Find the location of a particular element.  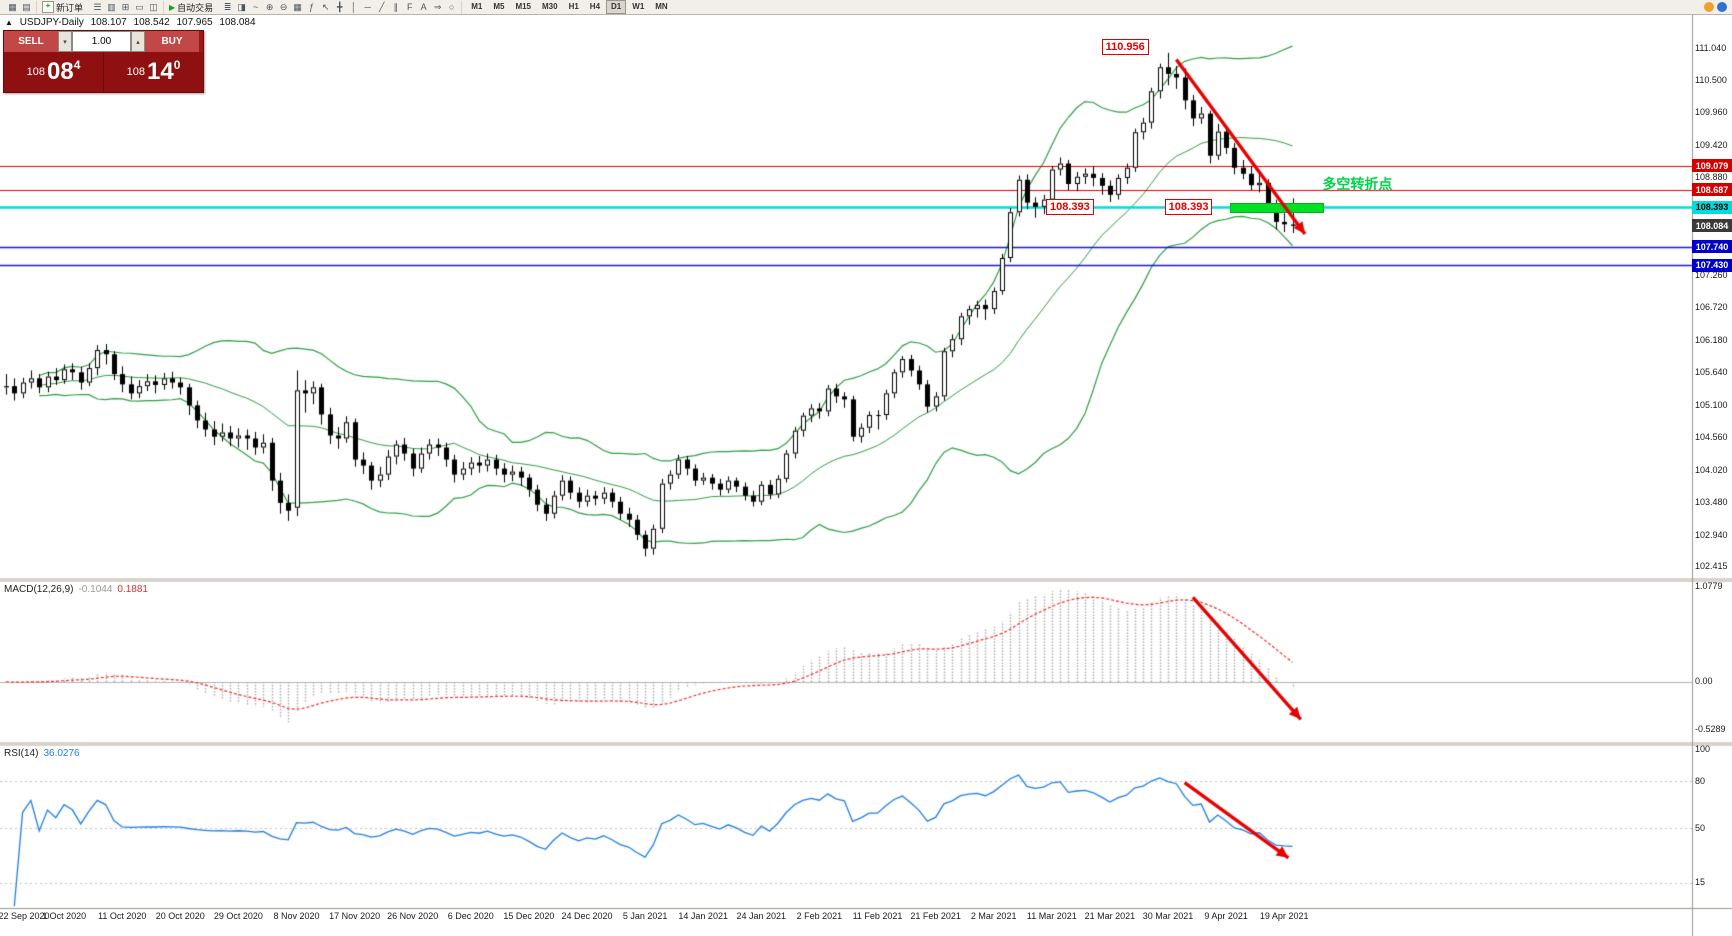

auto-trading-button: ▶ 自动交易 is located at coordinates (191, 7).